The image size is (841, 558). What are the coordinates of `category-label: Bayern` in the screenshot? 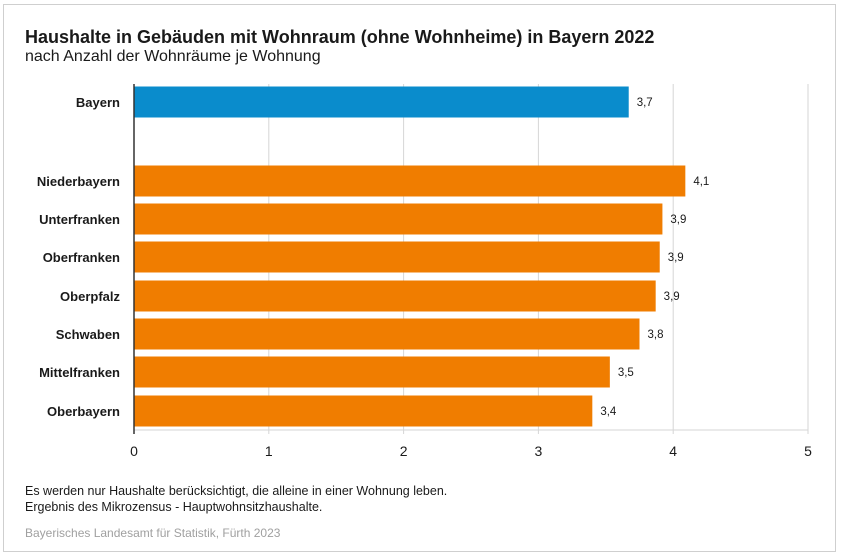 It's located at (98, 102).